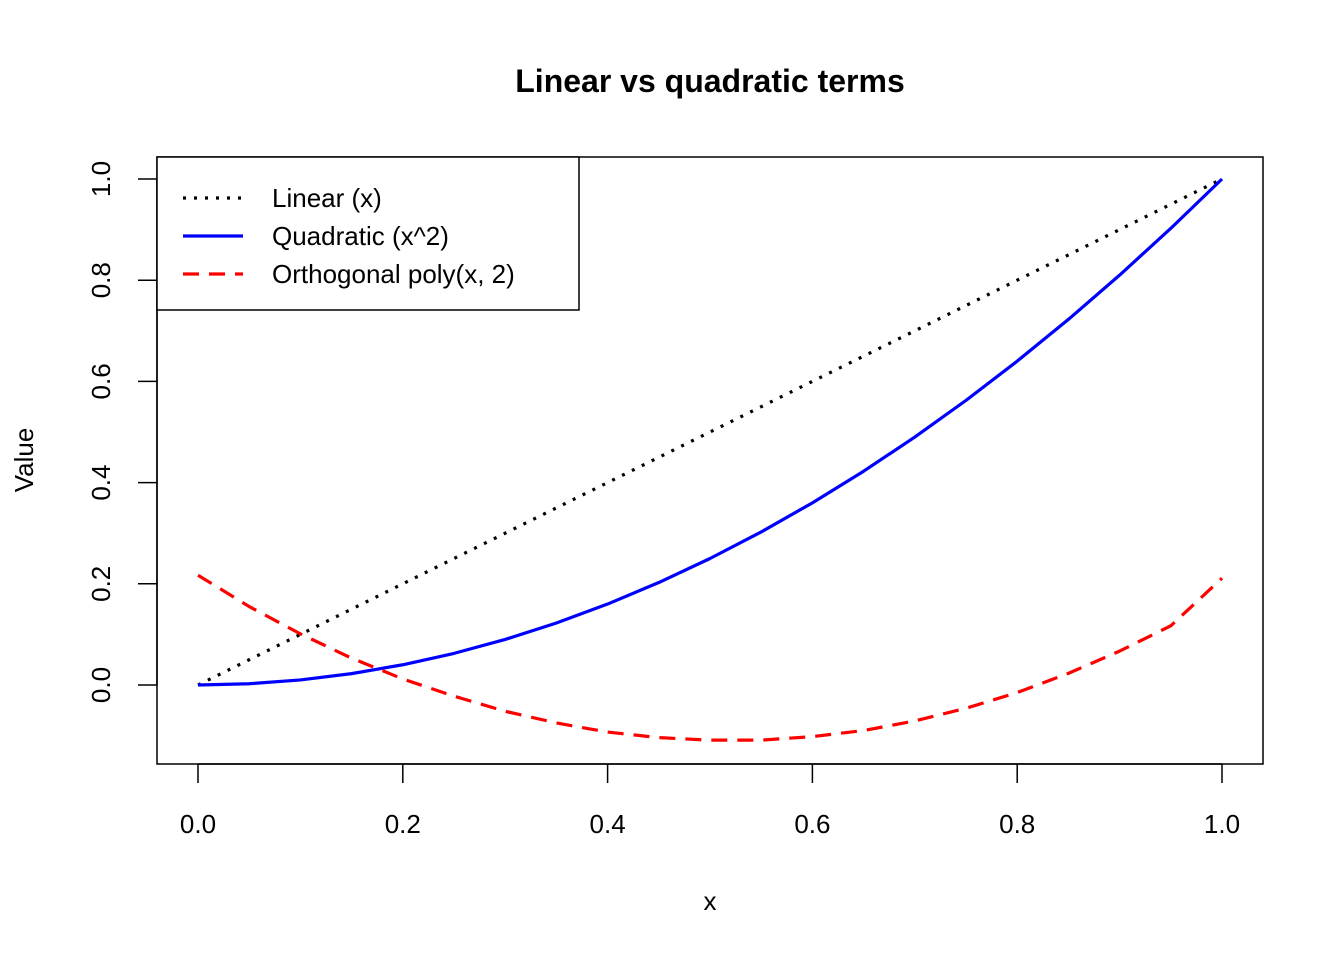  I want to click on x-tick-label: 0.0, so click(198, 824).